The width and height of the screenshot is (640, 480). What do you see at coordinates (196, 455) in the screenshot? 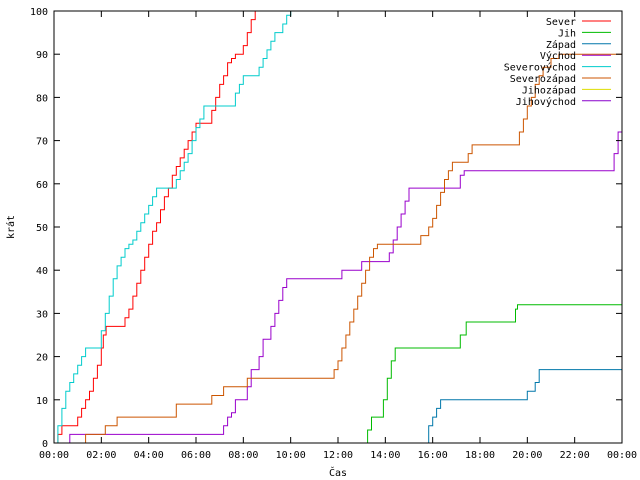
I see `x-tick-label: 06:00` at bounding box center [196, 455].